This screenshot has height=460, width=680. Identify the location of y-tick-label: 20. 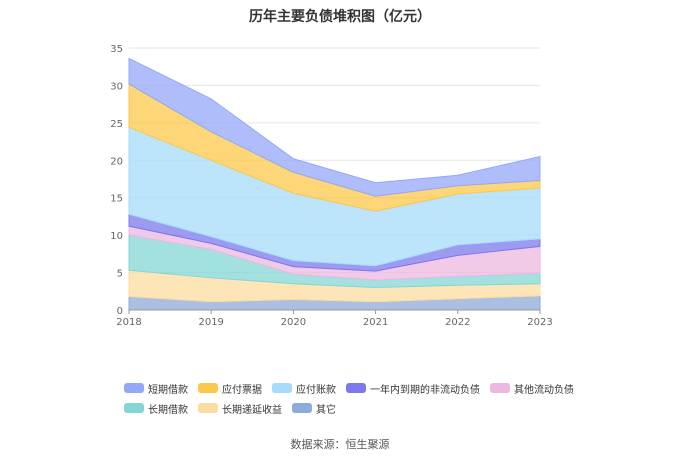
(116, 161).